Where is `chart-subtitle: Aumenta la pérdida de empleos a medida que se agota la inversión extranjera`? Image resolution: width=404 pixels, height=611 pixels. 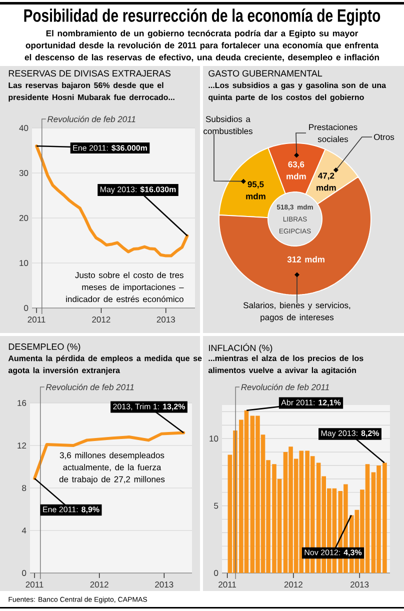 chart-subtitle: Aumenta la pérdida de empleos a medida que se agota la inversión extranjera is located at coordinates (105, 365).